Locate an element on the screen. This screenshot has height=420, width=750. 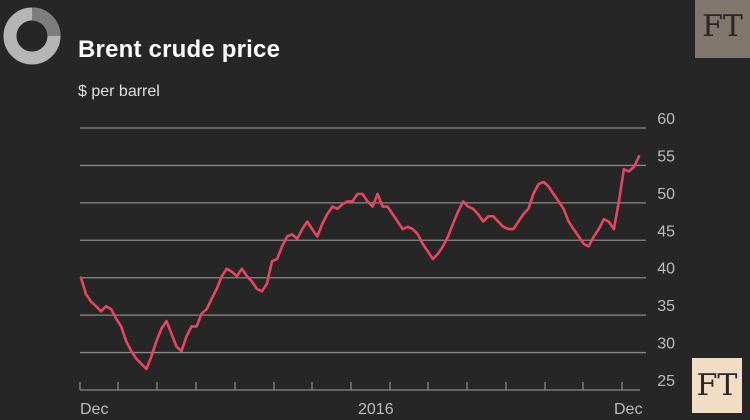
ft-logo-top: FT is located at coordinates (722, 29).